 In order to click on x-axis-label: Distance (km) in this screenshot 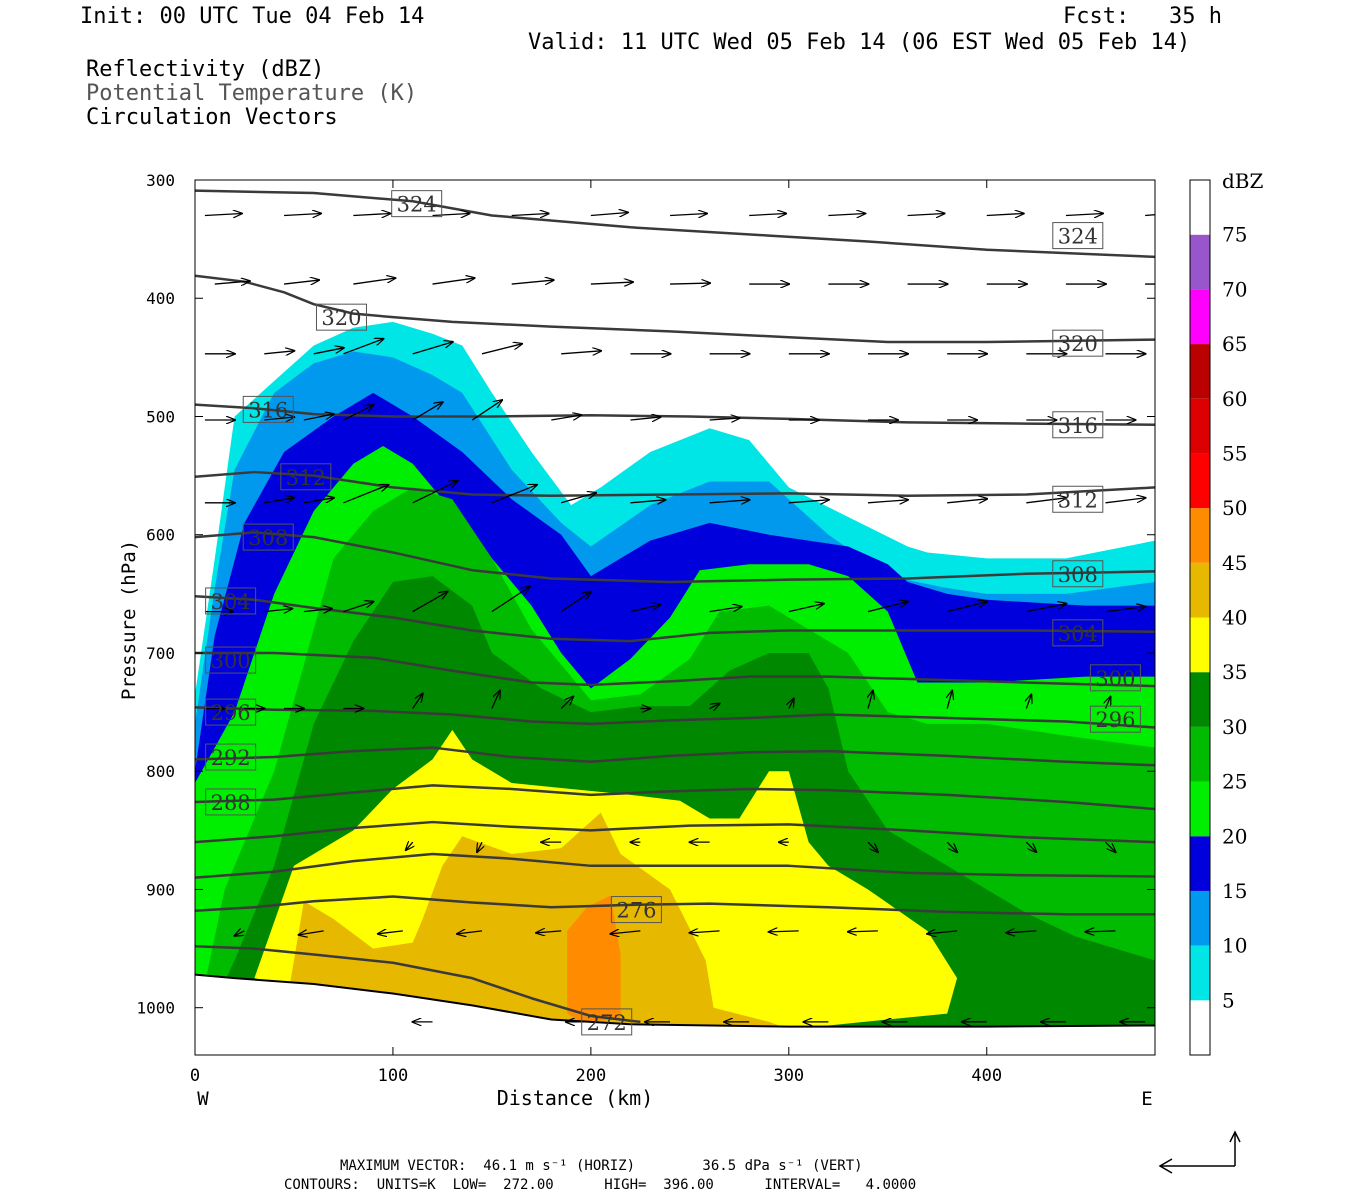, I will do `click(575, 1098)`.